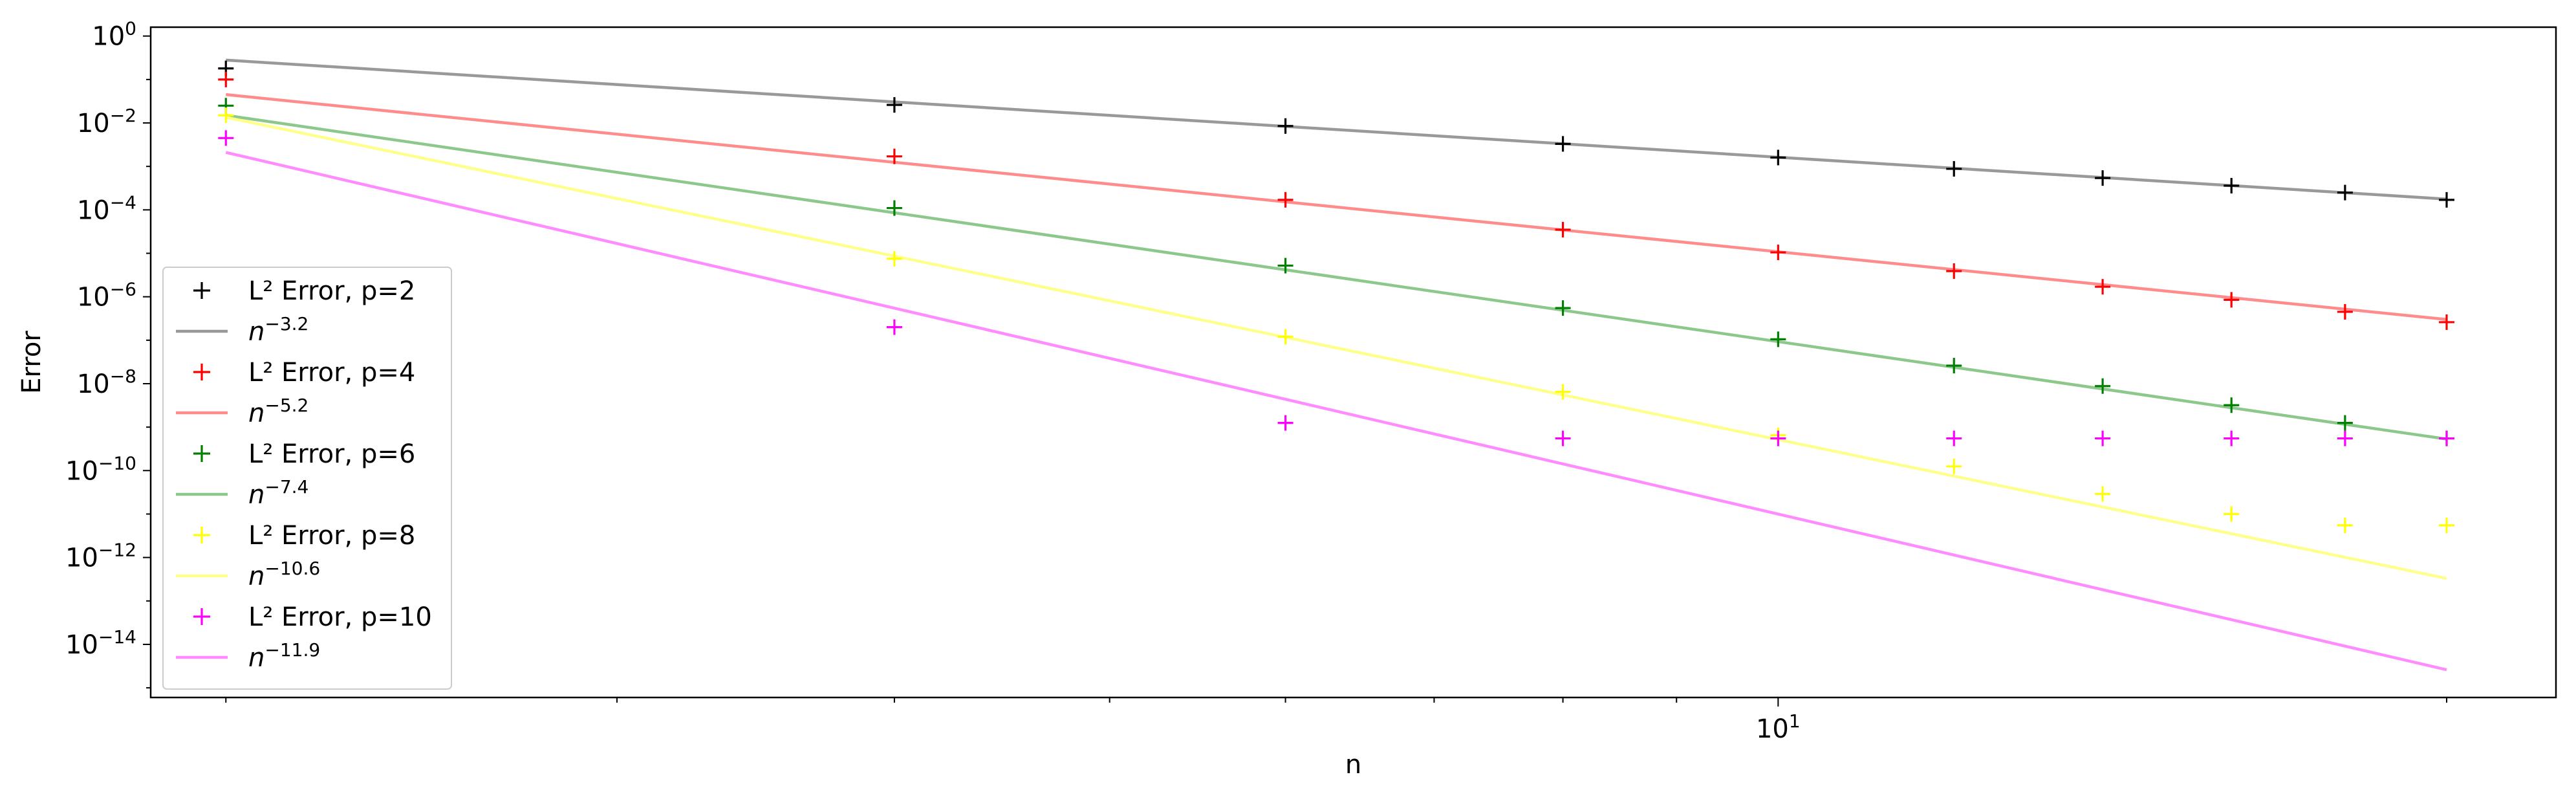 This screenshot has width=2576, height=801. Describe the element at coordinates (1353, 765) in the screenshot. I see `x-axis-label: n` at that location.